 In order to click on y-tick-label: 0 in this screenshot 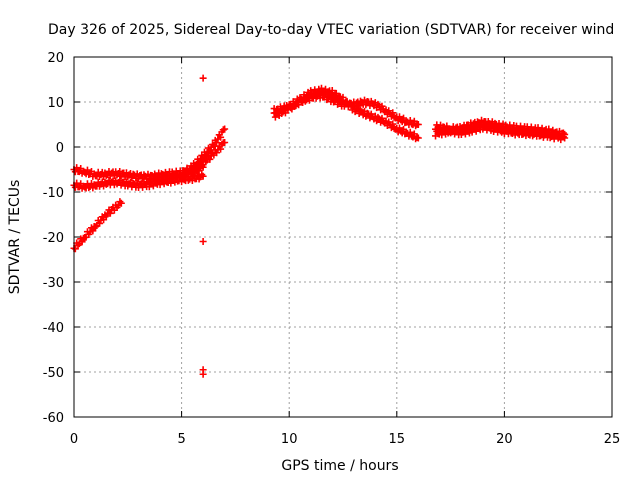, I will do `click(60, 148)`.